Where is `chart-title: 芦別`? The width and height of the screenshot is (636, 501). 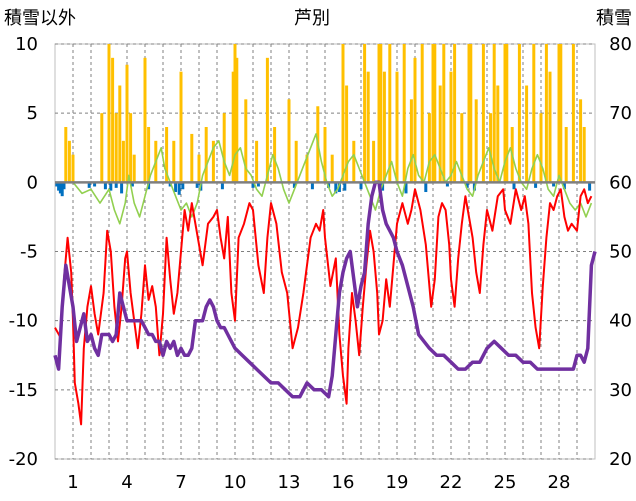 chart-title: 芦別 is located at coordinates (312, 18).